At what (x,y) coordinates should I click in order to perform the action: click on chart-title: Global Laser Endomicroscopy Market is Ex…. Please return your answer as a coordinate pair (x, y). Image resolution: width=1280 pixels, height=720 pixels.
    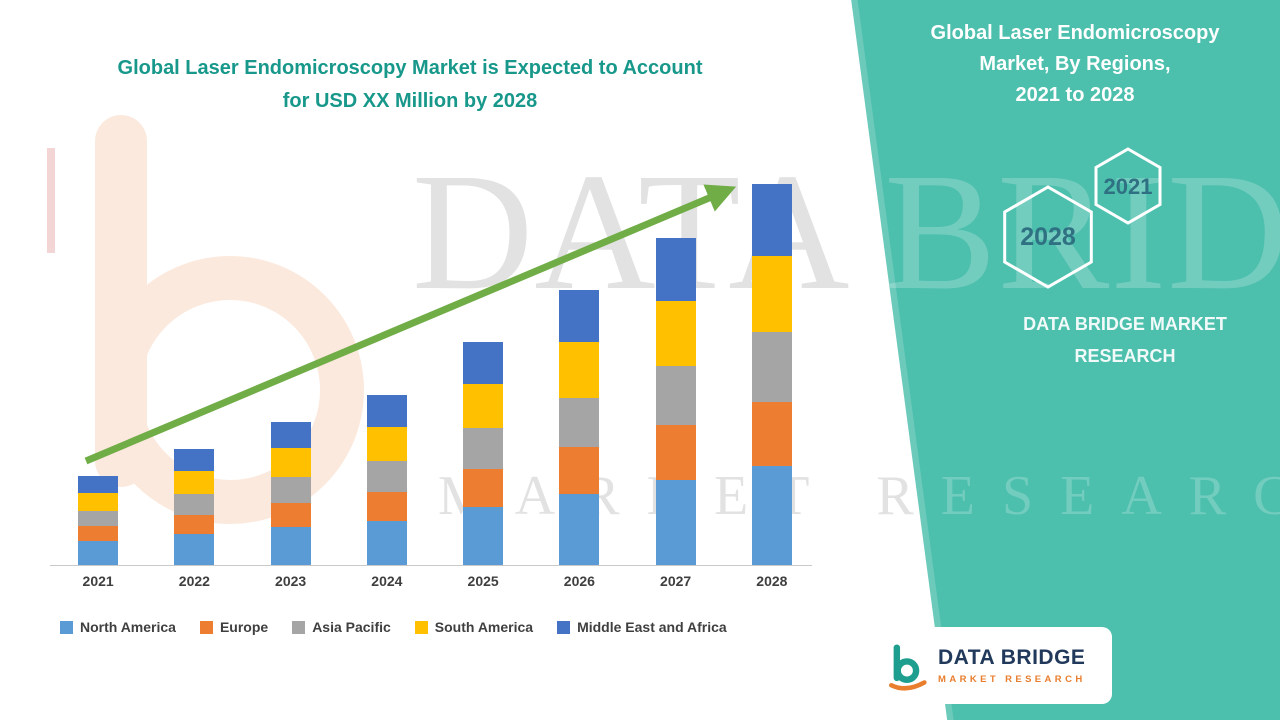
    Looking at the image, I should click on (410, 85).